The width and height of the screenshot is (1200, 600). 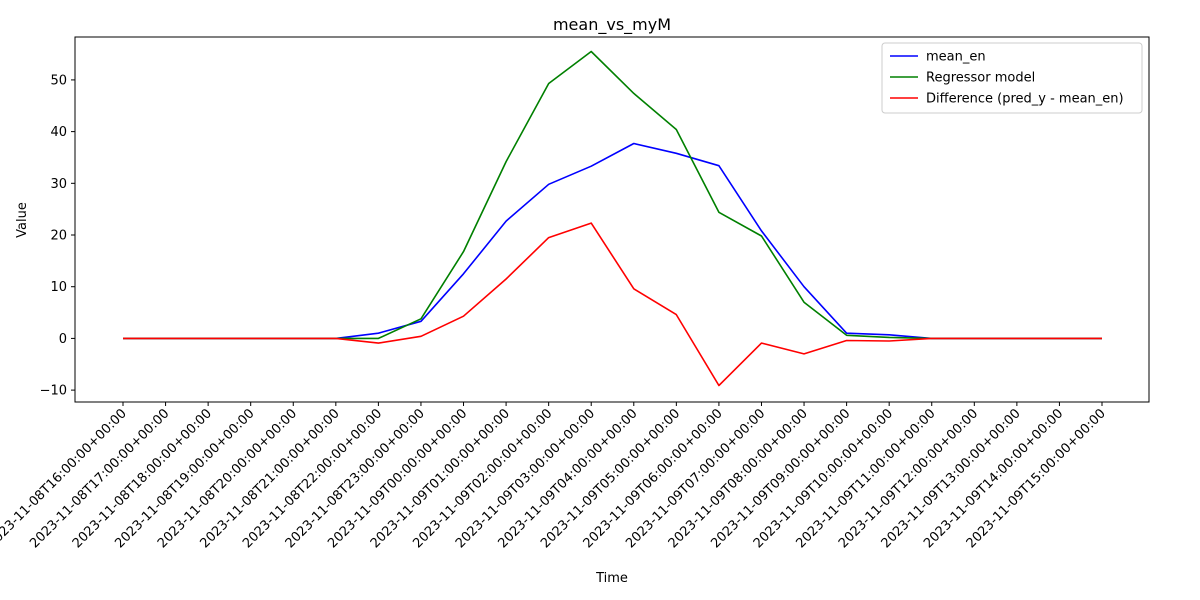 What do you see at coordinates (611, 578) in the screenshot?
I see `x-axis-label: Time` at bounding box center [611, 578].